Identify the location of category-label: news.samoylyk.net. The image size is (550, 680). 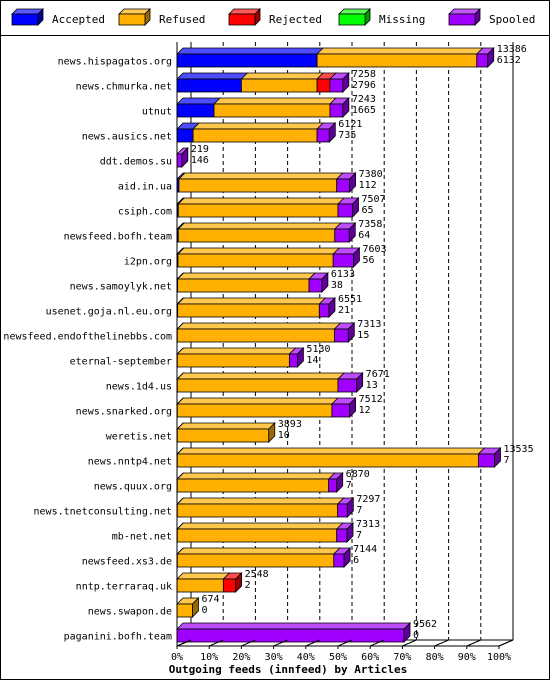
(121, 287).